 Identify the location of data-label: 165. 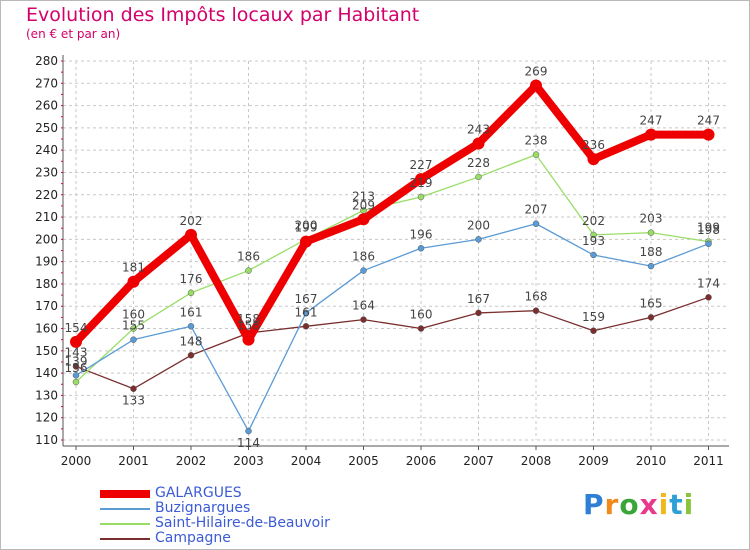
(651, 303).